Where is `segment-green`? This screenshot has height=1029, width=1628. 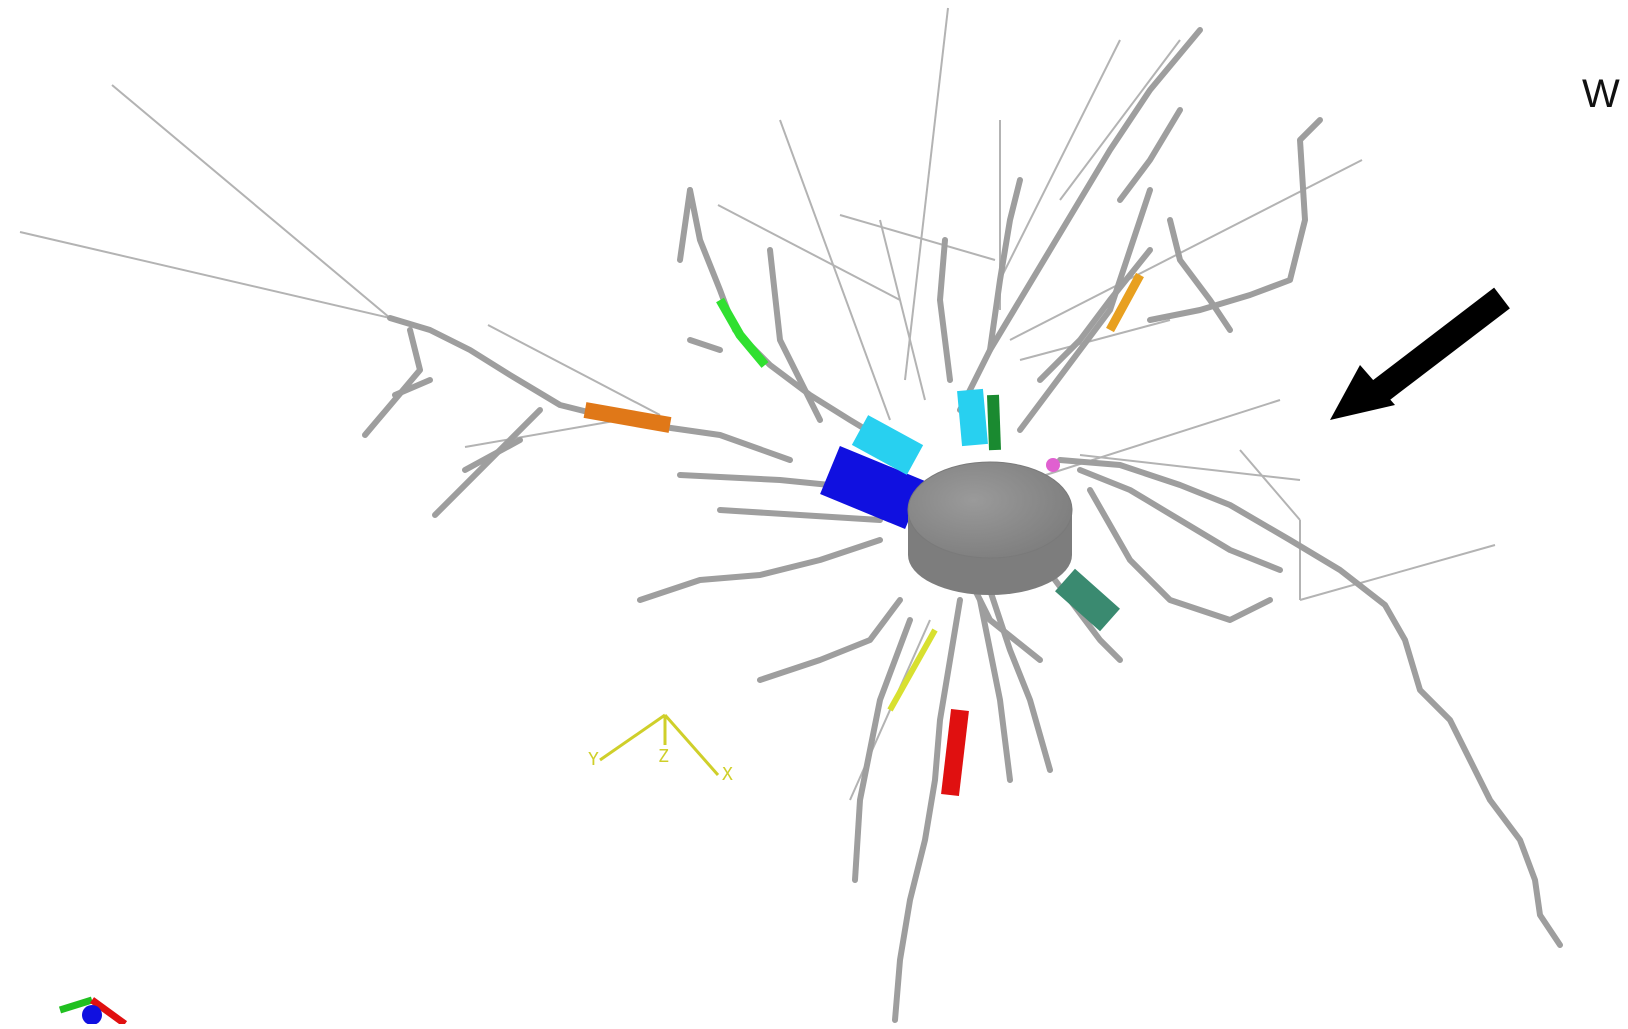
segment-green is located at coordinates (742, 332).